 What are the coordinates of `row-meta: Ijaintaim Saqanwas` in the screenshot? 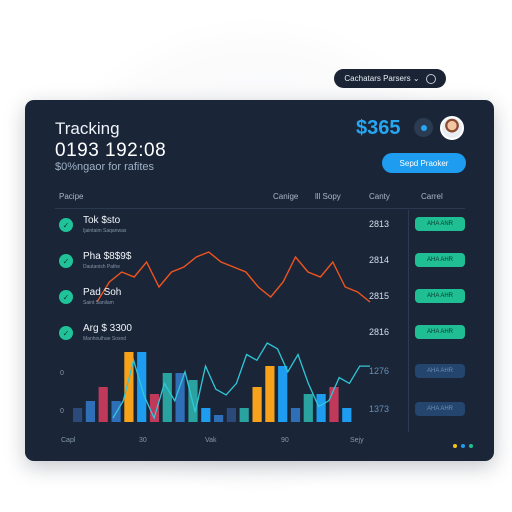 It's located at (105, 231).